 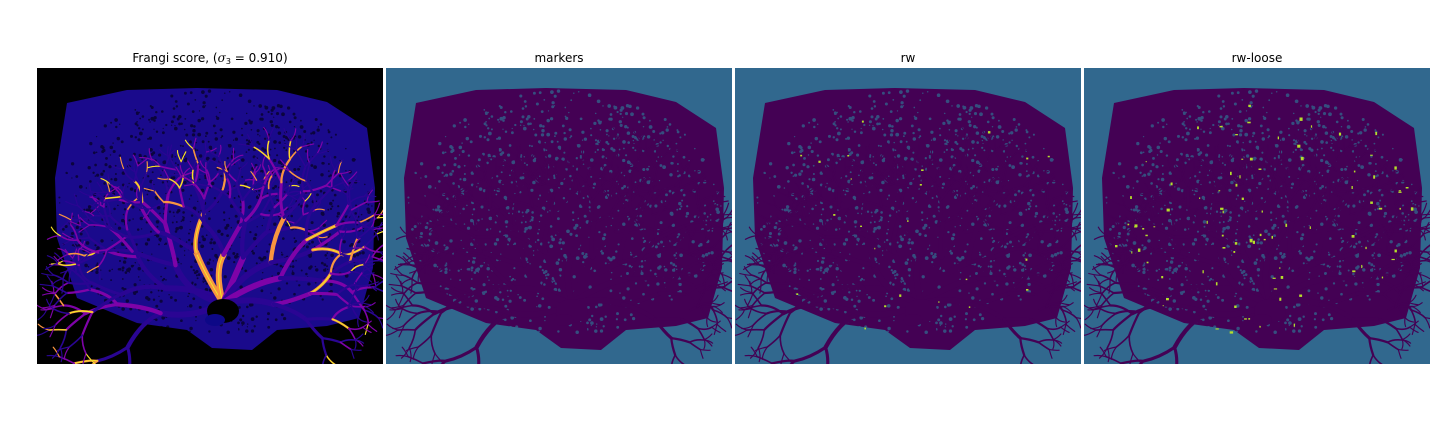 I want to click on sigma-symbol: σ, so click(x=221, y=58).